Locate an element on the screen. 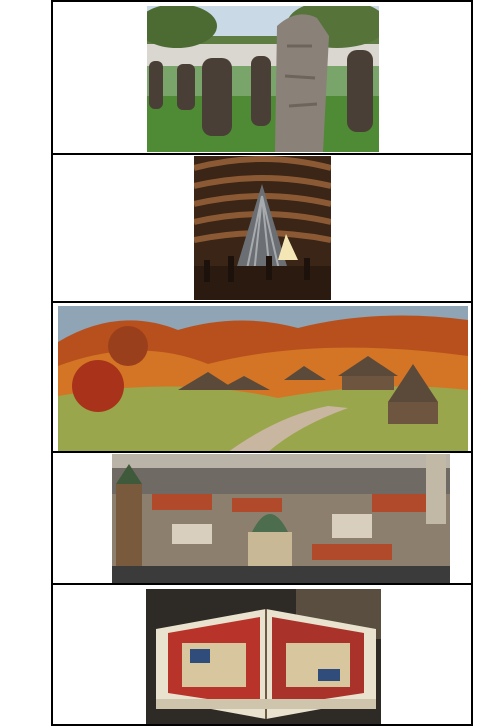 The height and width of the screenshot is (726, 481). manuscript-photo is located at coordinates (263, 656).